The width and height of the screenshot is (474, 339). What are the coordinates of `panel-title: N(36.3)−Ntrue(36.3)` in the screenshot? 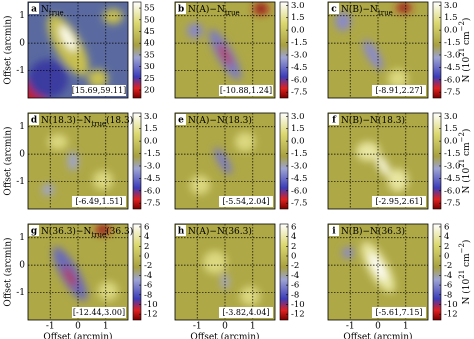 It's located at (87, 233).